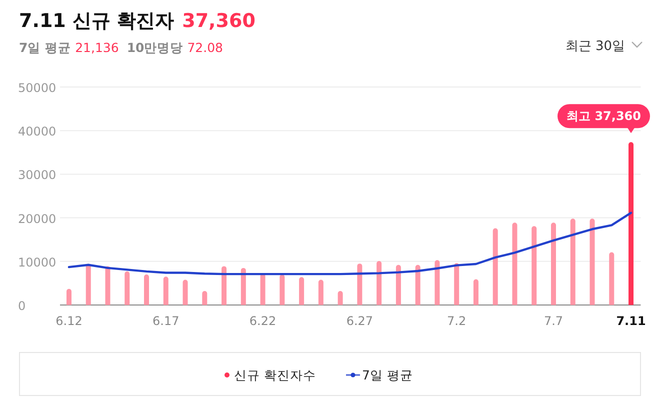 This screenshot has width=658, height=403. Describe the element at coordinates (219, 21) in the screenshot. I see `text: 37,360` at that location.